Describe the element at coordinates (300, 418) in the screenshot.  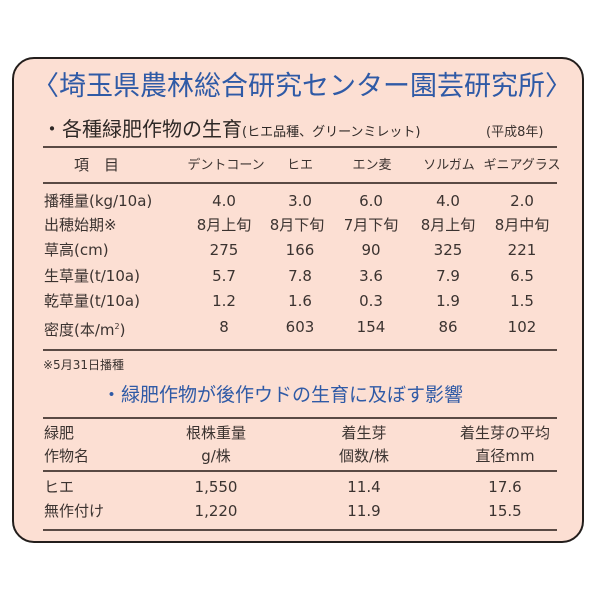
I see `table2-top-rule` at that location.